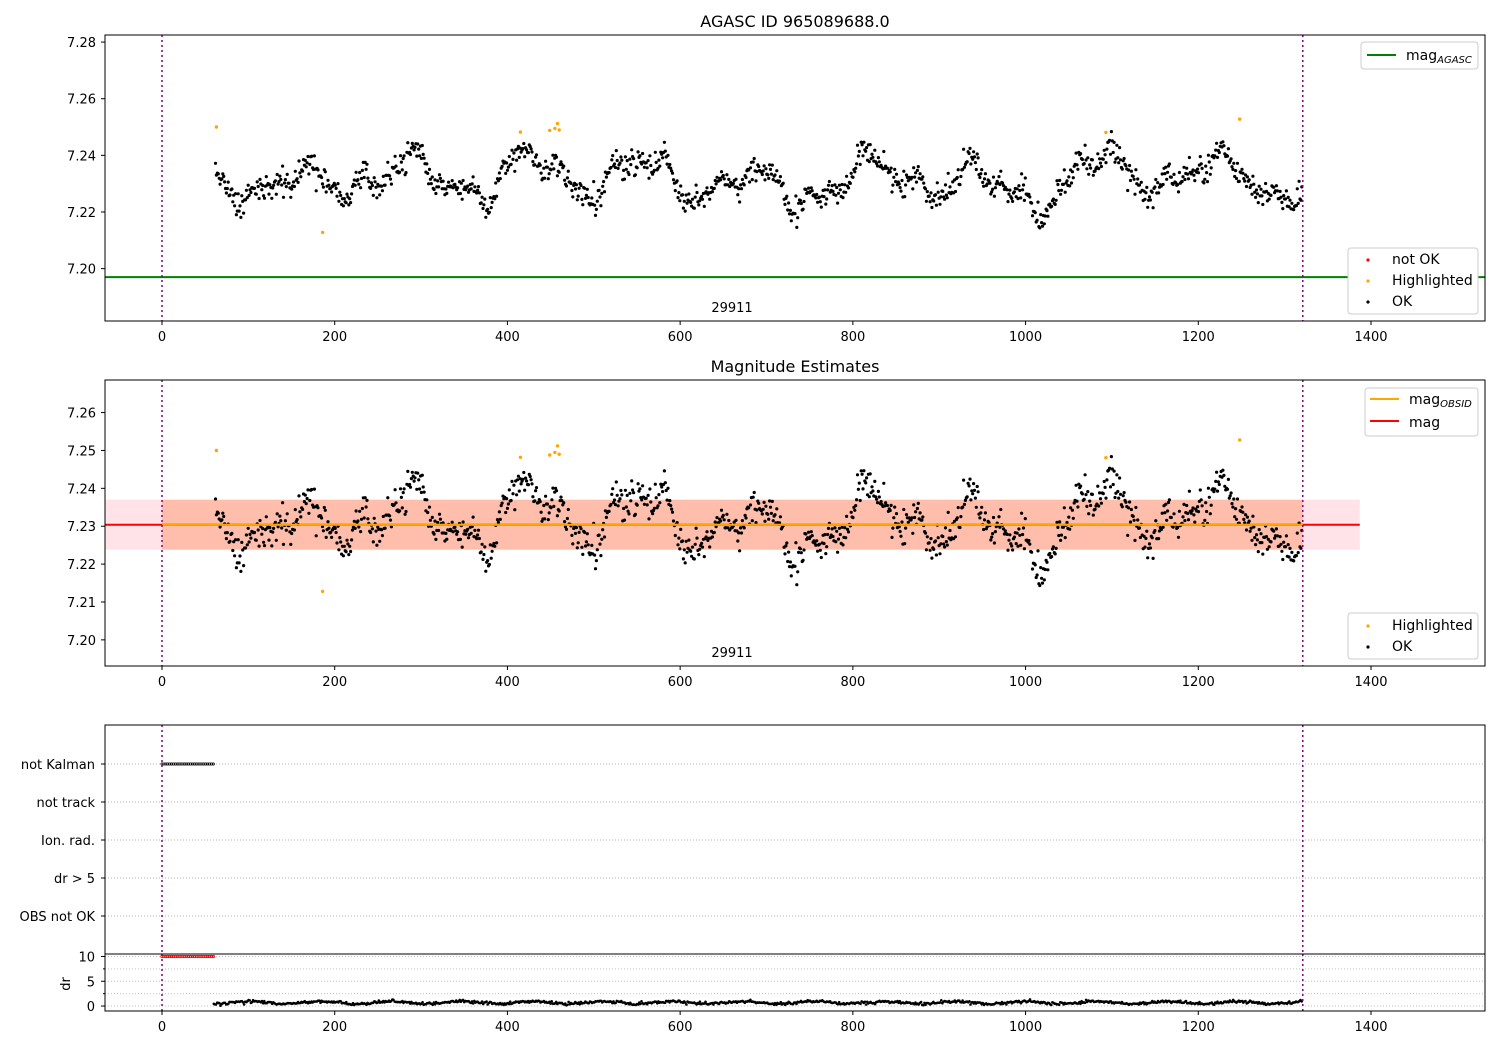 The height and width of the screenshot is (1050, 1500). Describe the element at coordinates (1439, 57) in the screenshot. I see `svg-text: magAGASC` at that location.